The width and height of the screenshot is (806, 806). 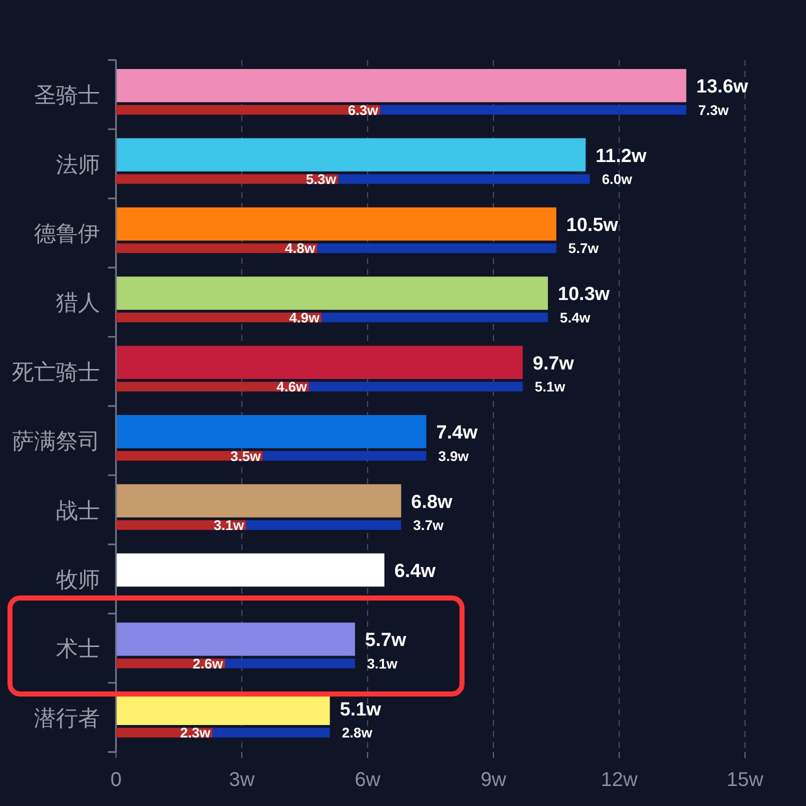 What do you see at coordinates (195, 732) in the screenshot?
I see `data-label: 2.3w` at bounding box center [195, 732].